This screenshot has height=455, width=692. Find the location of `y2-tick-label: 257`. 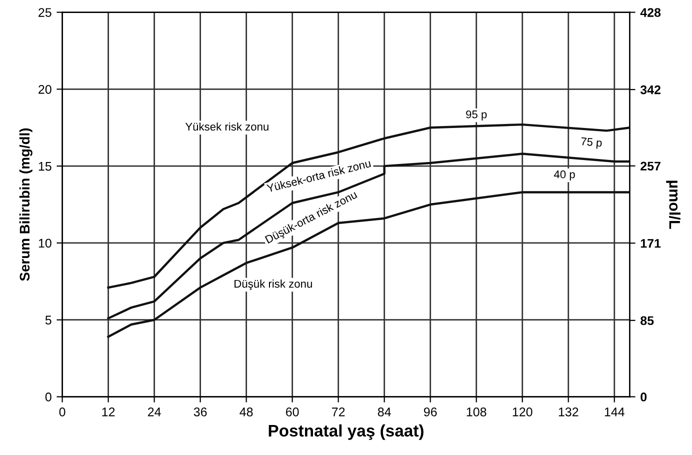

y2-tick-label: 257 is located at coordinates (650, 166).